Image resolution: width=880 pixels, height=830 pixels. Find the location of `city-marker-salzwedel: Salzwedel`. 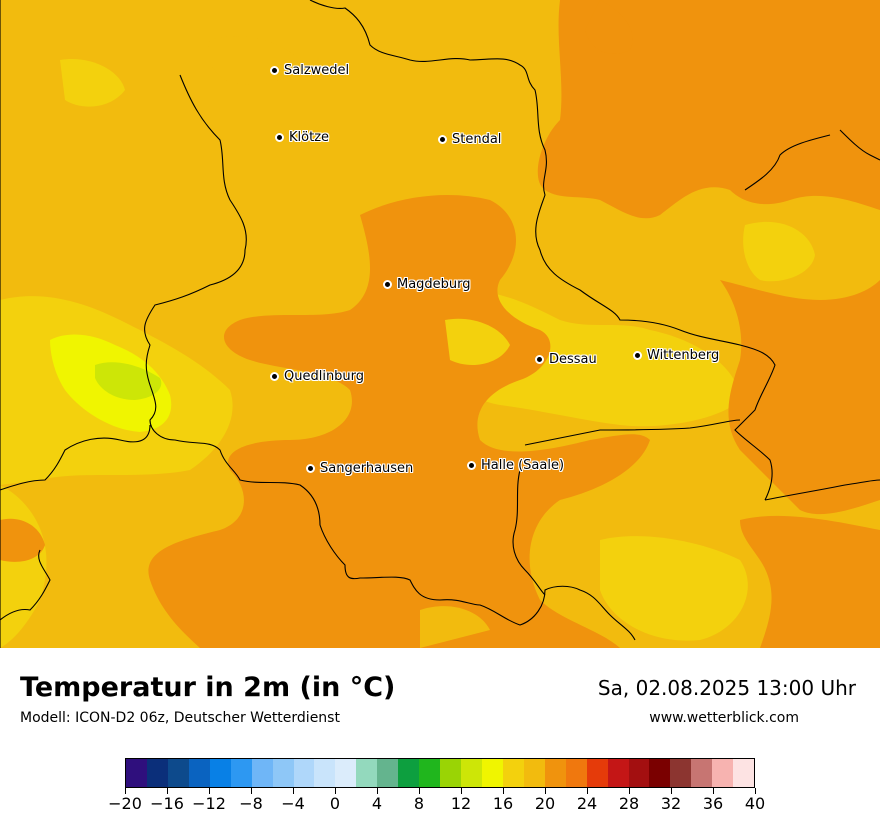

city-marker-salzwedel: Salzwedel is located at coordinates (309, 70).